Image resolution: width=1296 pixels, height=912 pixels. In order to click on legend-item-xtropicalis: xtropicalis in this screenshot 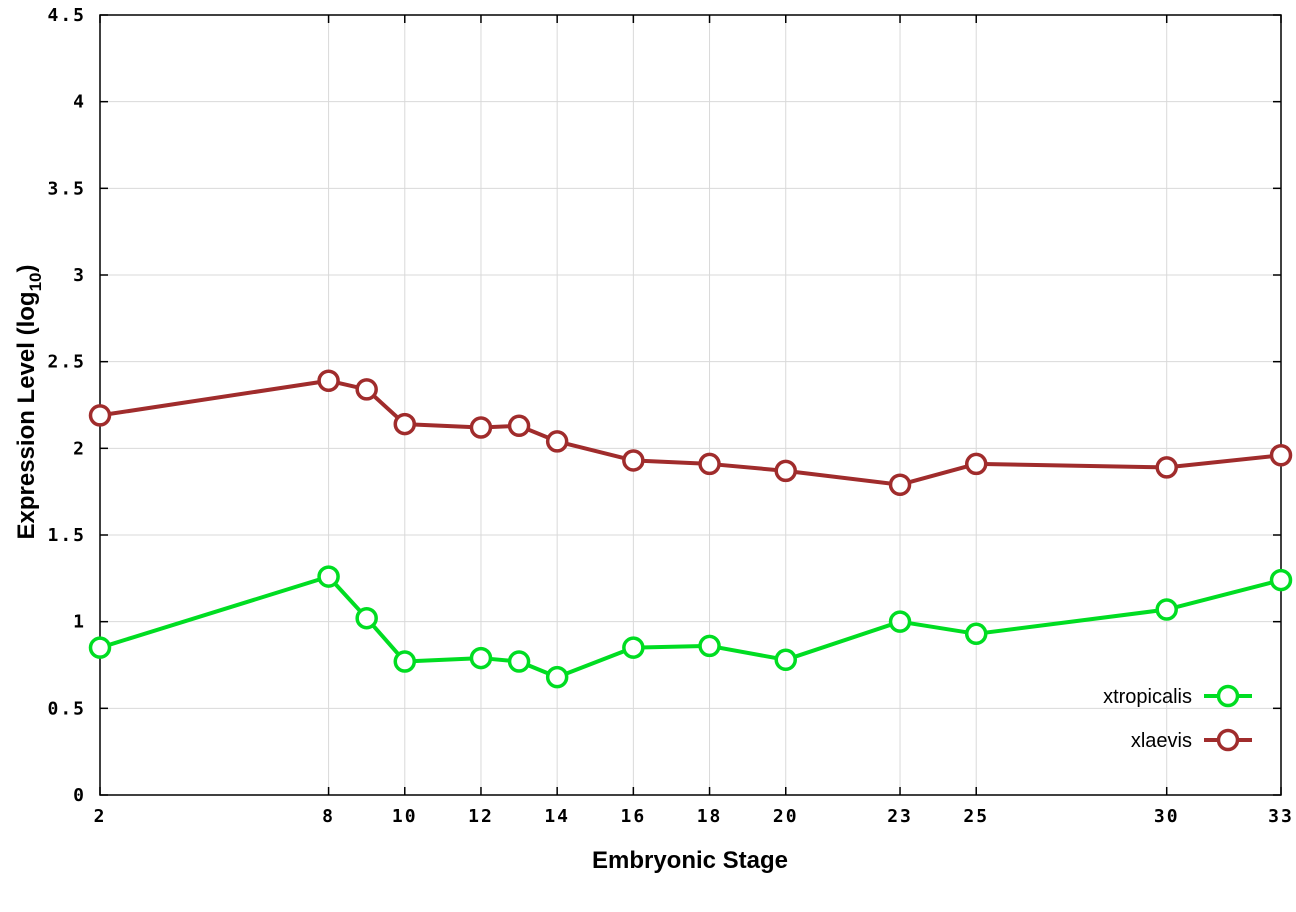, I will do `click(1177, 696)`.